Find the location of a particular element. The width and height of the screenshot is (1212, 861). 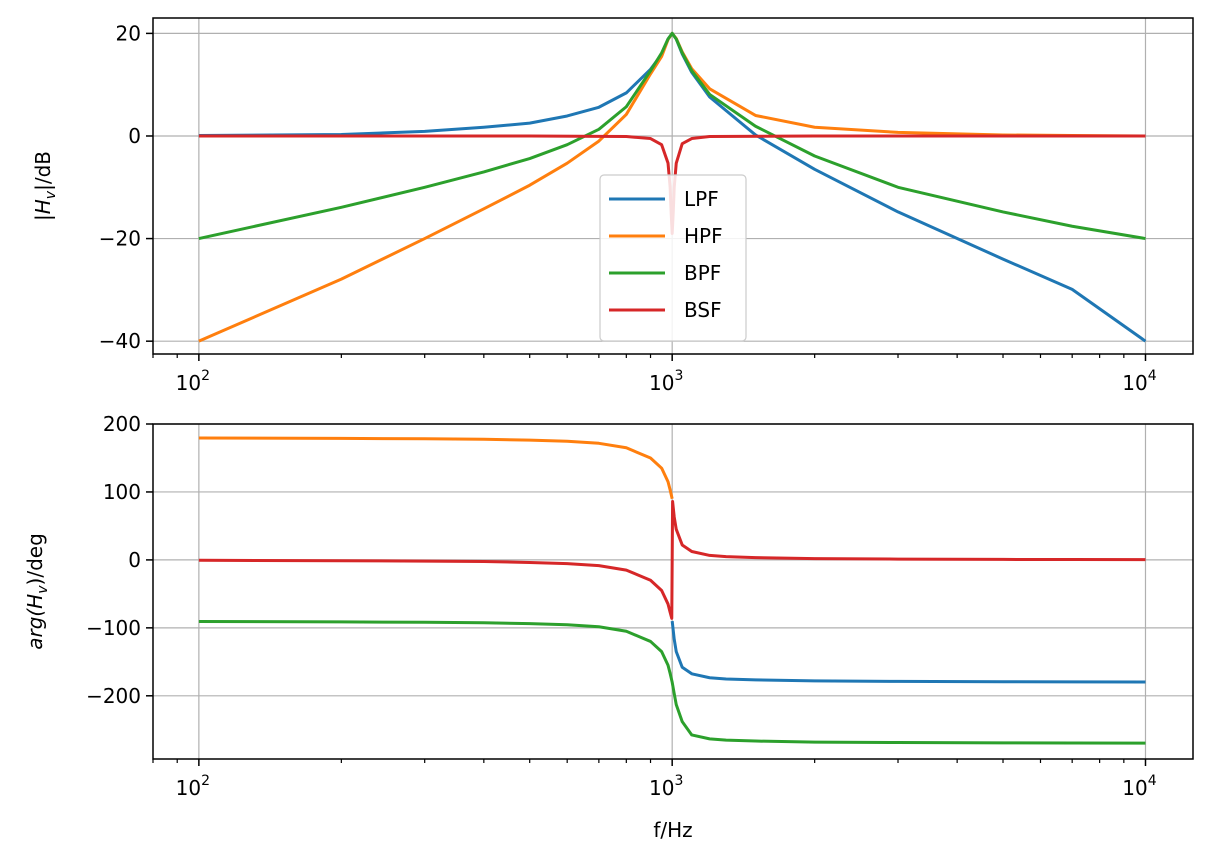

legend-label-lpf: LPF is located at coordinates (701, 199).